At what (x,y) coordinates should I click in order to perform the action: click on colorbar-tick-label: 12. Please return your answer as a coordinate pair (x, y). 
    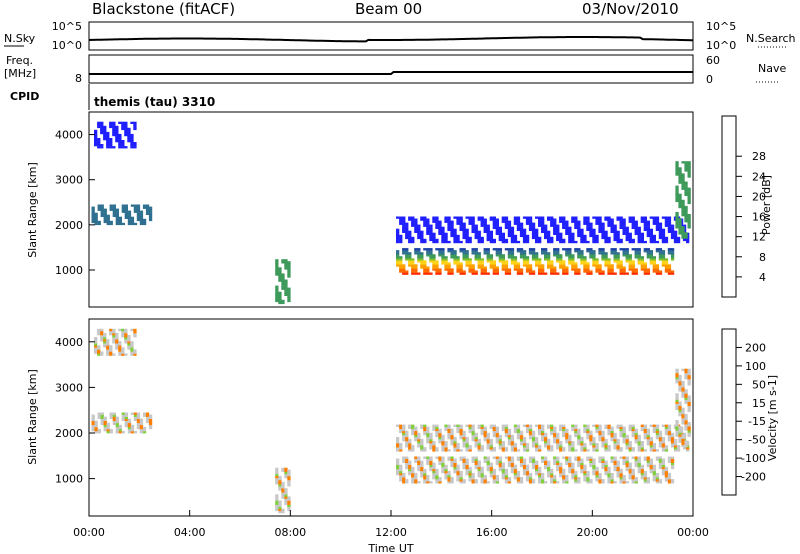
    Looking at the image, I should click on (759, 237).